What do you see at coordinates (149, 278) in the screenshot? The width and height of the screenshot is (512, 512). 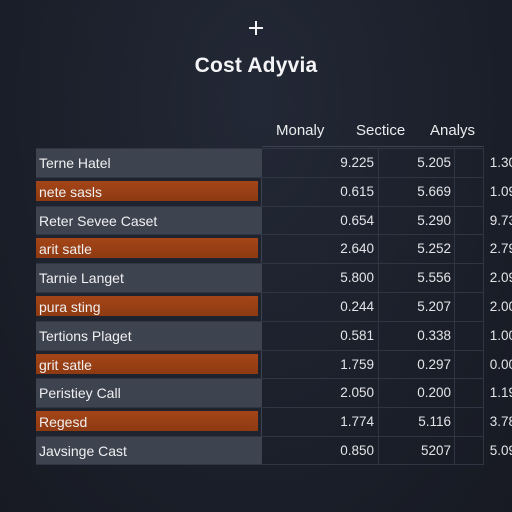 I see `row-label-cell: Tarnie Langet` at bounding box center [149, 278].